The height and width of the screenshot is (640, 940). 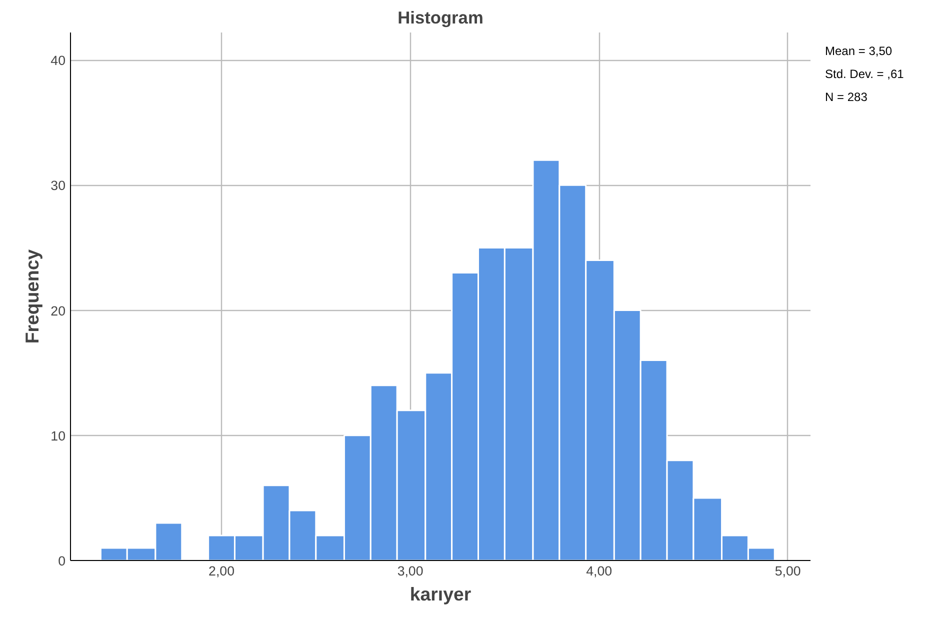 What do you see at coordinates (62, 561) in the screenshot?
I see `y-tick-label: 0` at bounding box center [62, 561].